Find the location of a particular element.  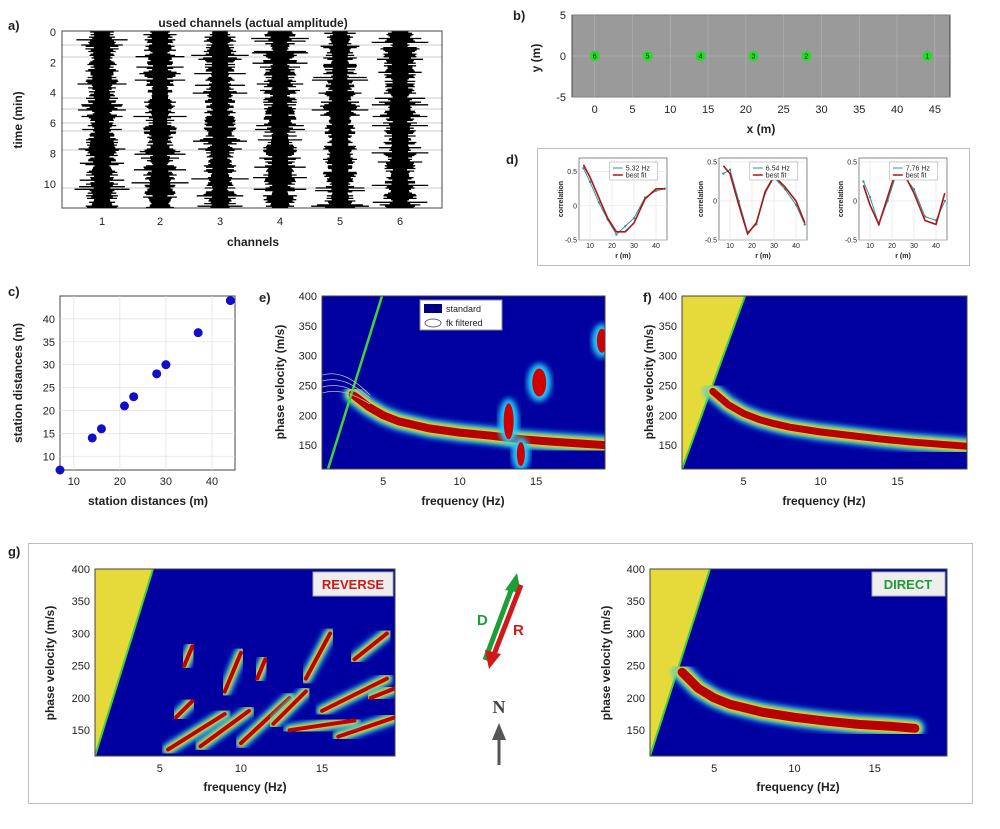

chart-a-ytick: 4 is located at coordinates (53, 94).